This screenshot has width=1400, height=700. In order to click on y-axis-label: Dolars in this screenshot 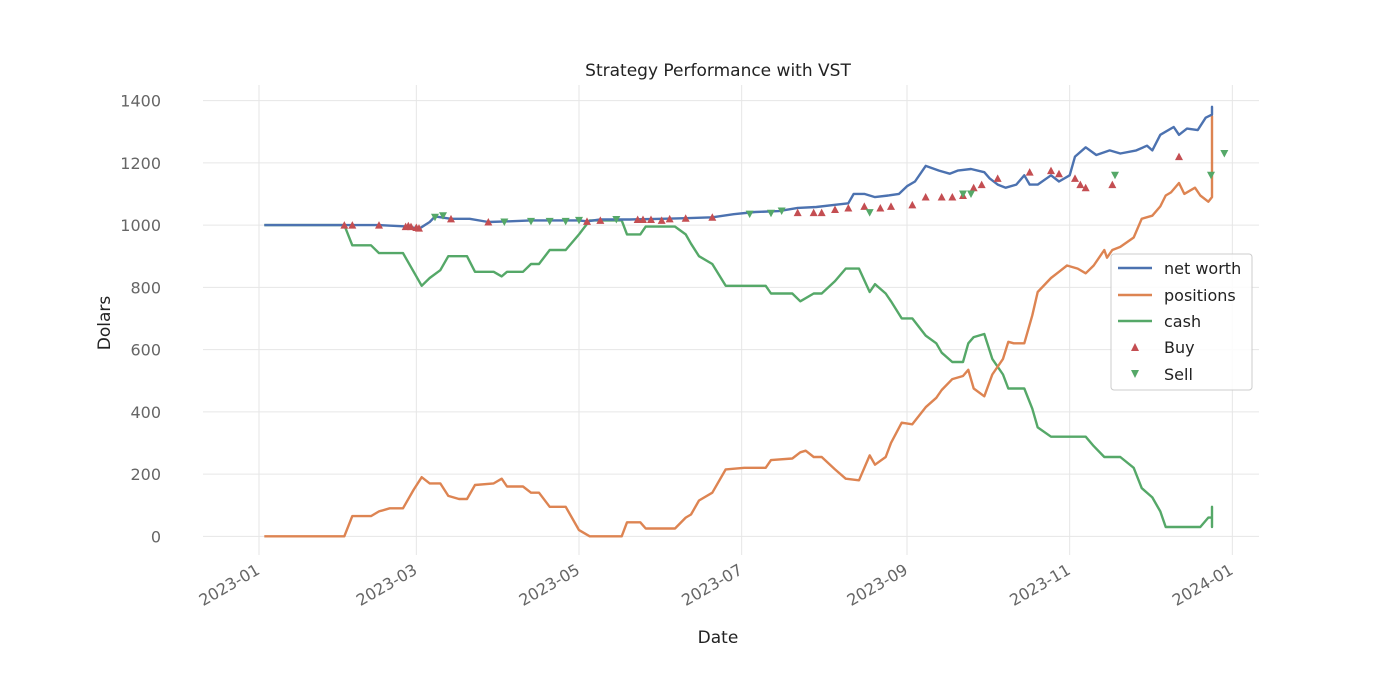, I will do `click(105, 323)`.